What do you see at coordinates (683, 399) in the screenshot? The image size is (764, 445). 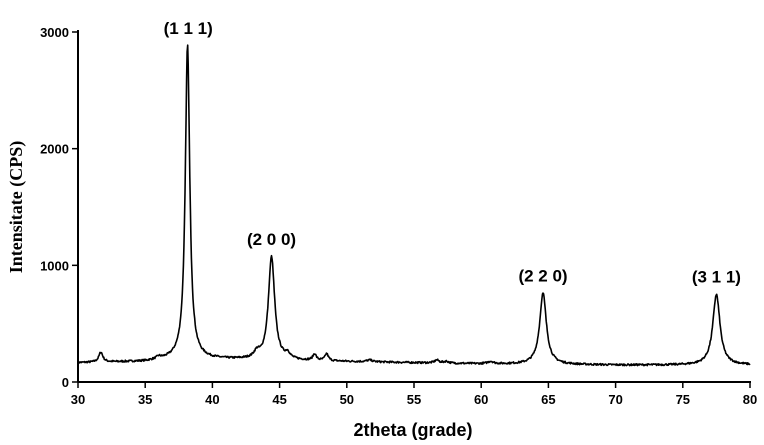 I see `x-tick-label: 75` at bounding box center [683, 399].